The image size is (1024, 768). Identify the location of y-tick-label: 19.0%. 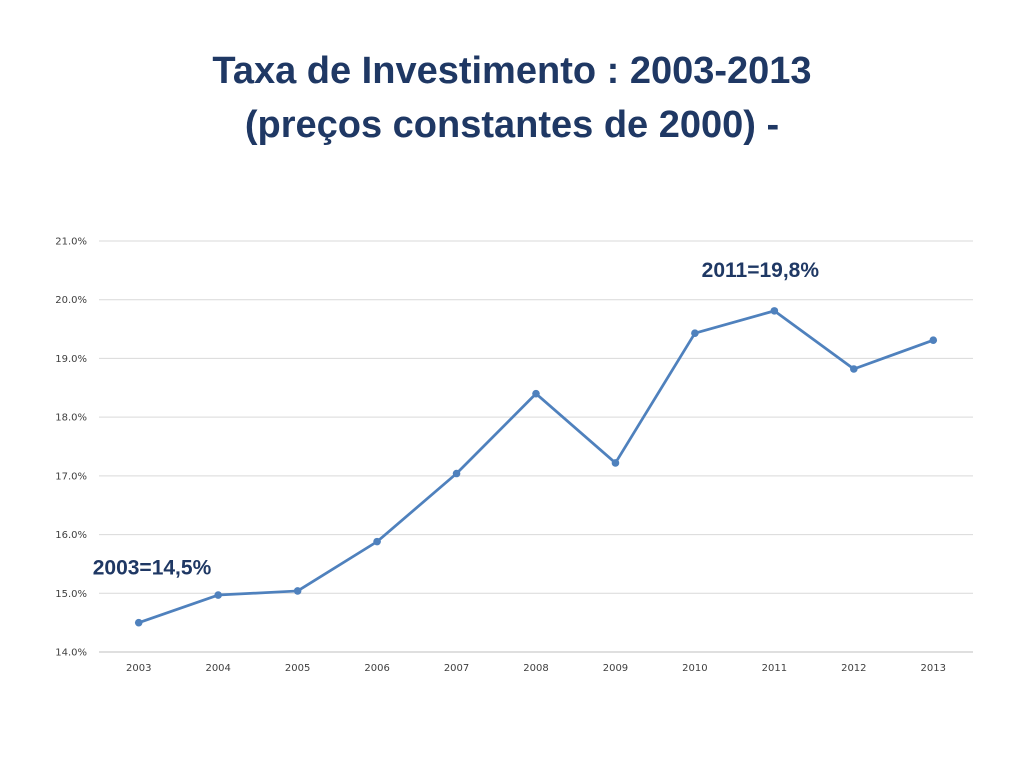
(71, 359).